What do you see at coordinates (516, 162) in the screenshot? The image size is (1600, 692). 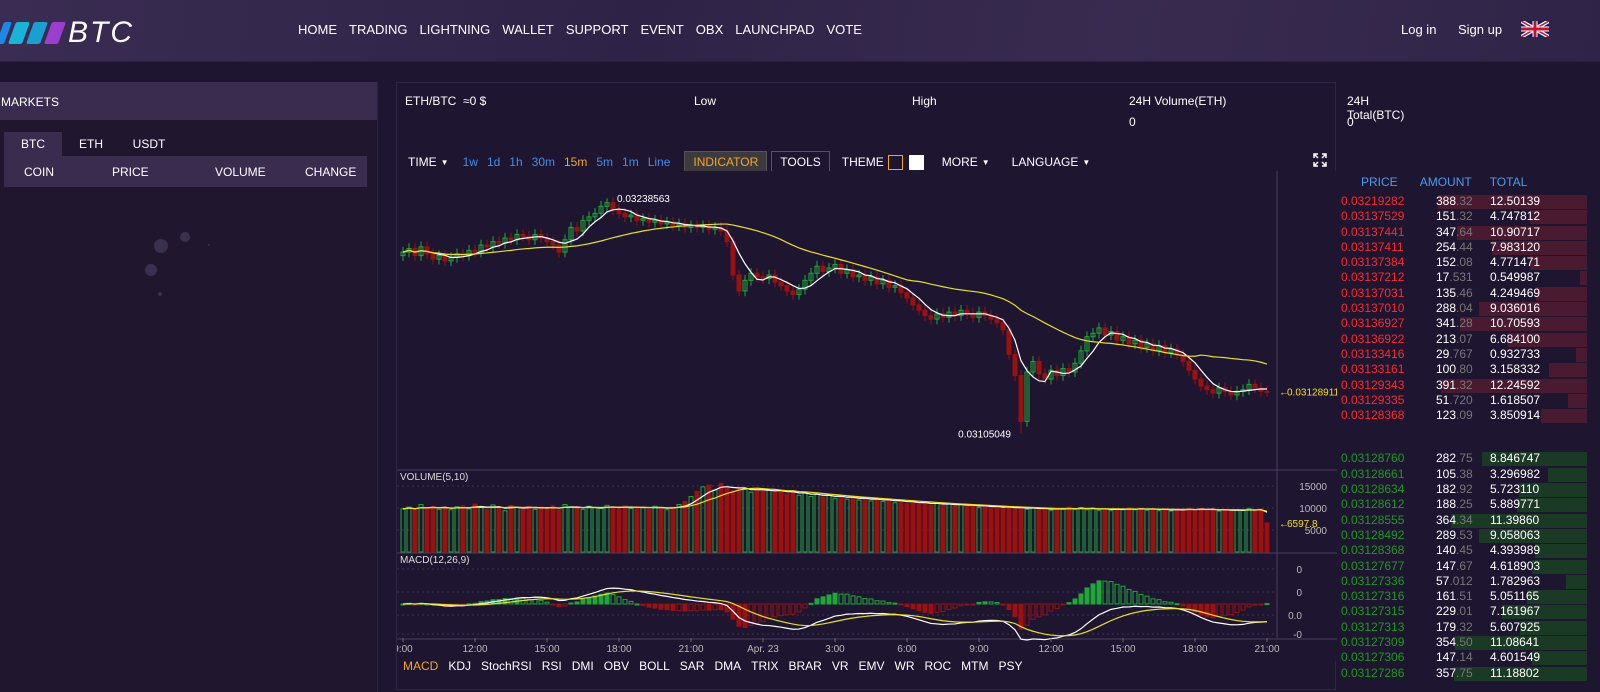 I see `interval-1h: 1h` at bounding box center [516, 162].